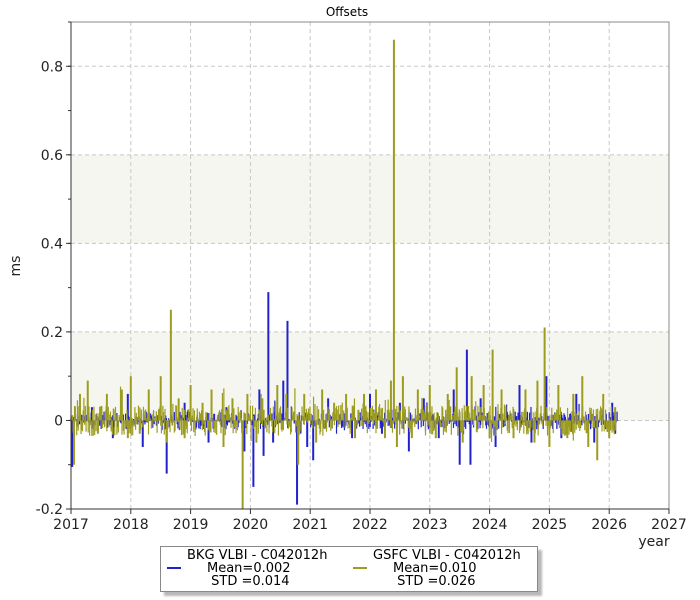  Describe the element at coordinates (447, 555) in the screenshot. I see `legend-series-name: GSFC VLBI - C042012h` at that location.